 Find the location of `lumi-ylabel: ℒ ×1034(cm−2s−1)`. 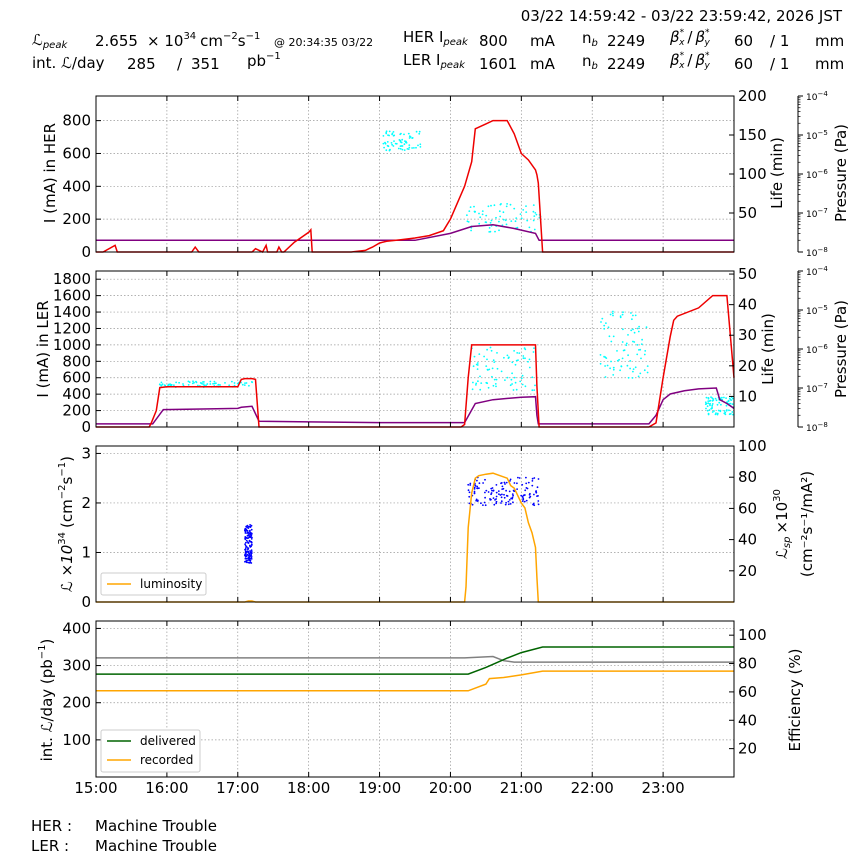

lumi-ylabel: ℒ ×1034(cm−2s−1) is located at coordinates (66, 524).